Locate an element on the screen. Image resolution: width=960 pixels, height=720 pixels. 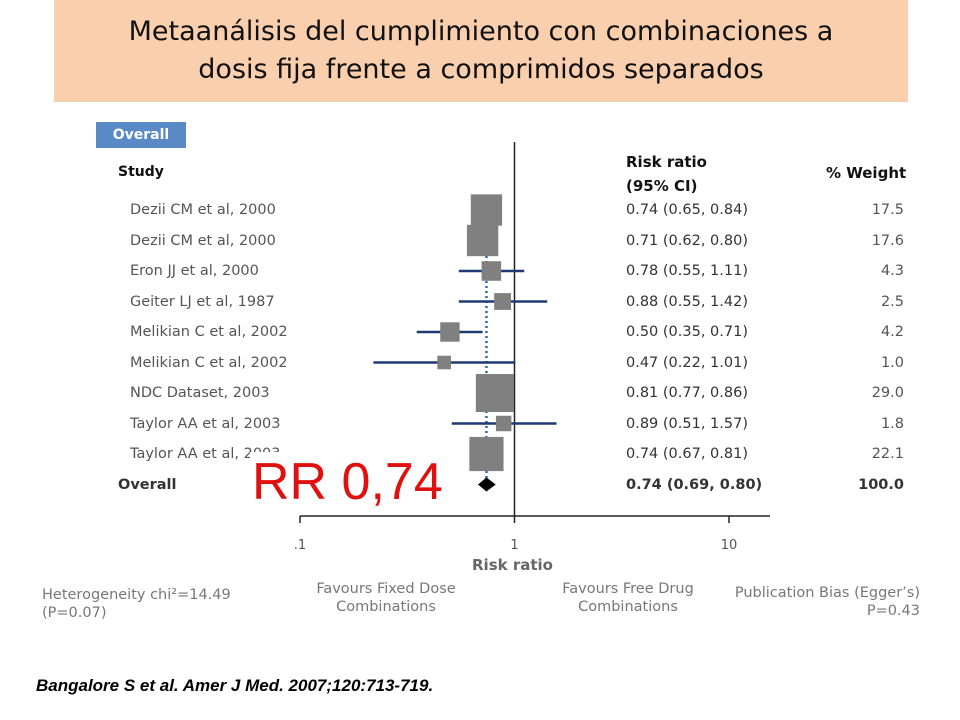
study-weight: 22.1 is located at coordinates (887, 454).